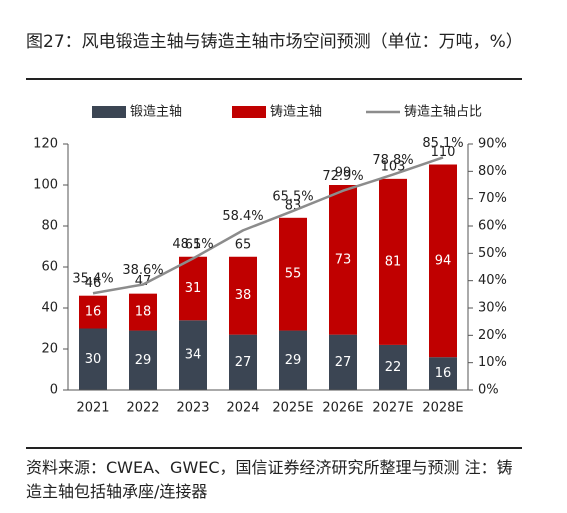 Image resolution: width=567 pixels, height=513 pixels. Describe the element at coordinates (242, 408) in the screenshot. I see `x-tick-label: 2024` at that location.